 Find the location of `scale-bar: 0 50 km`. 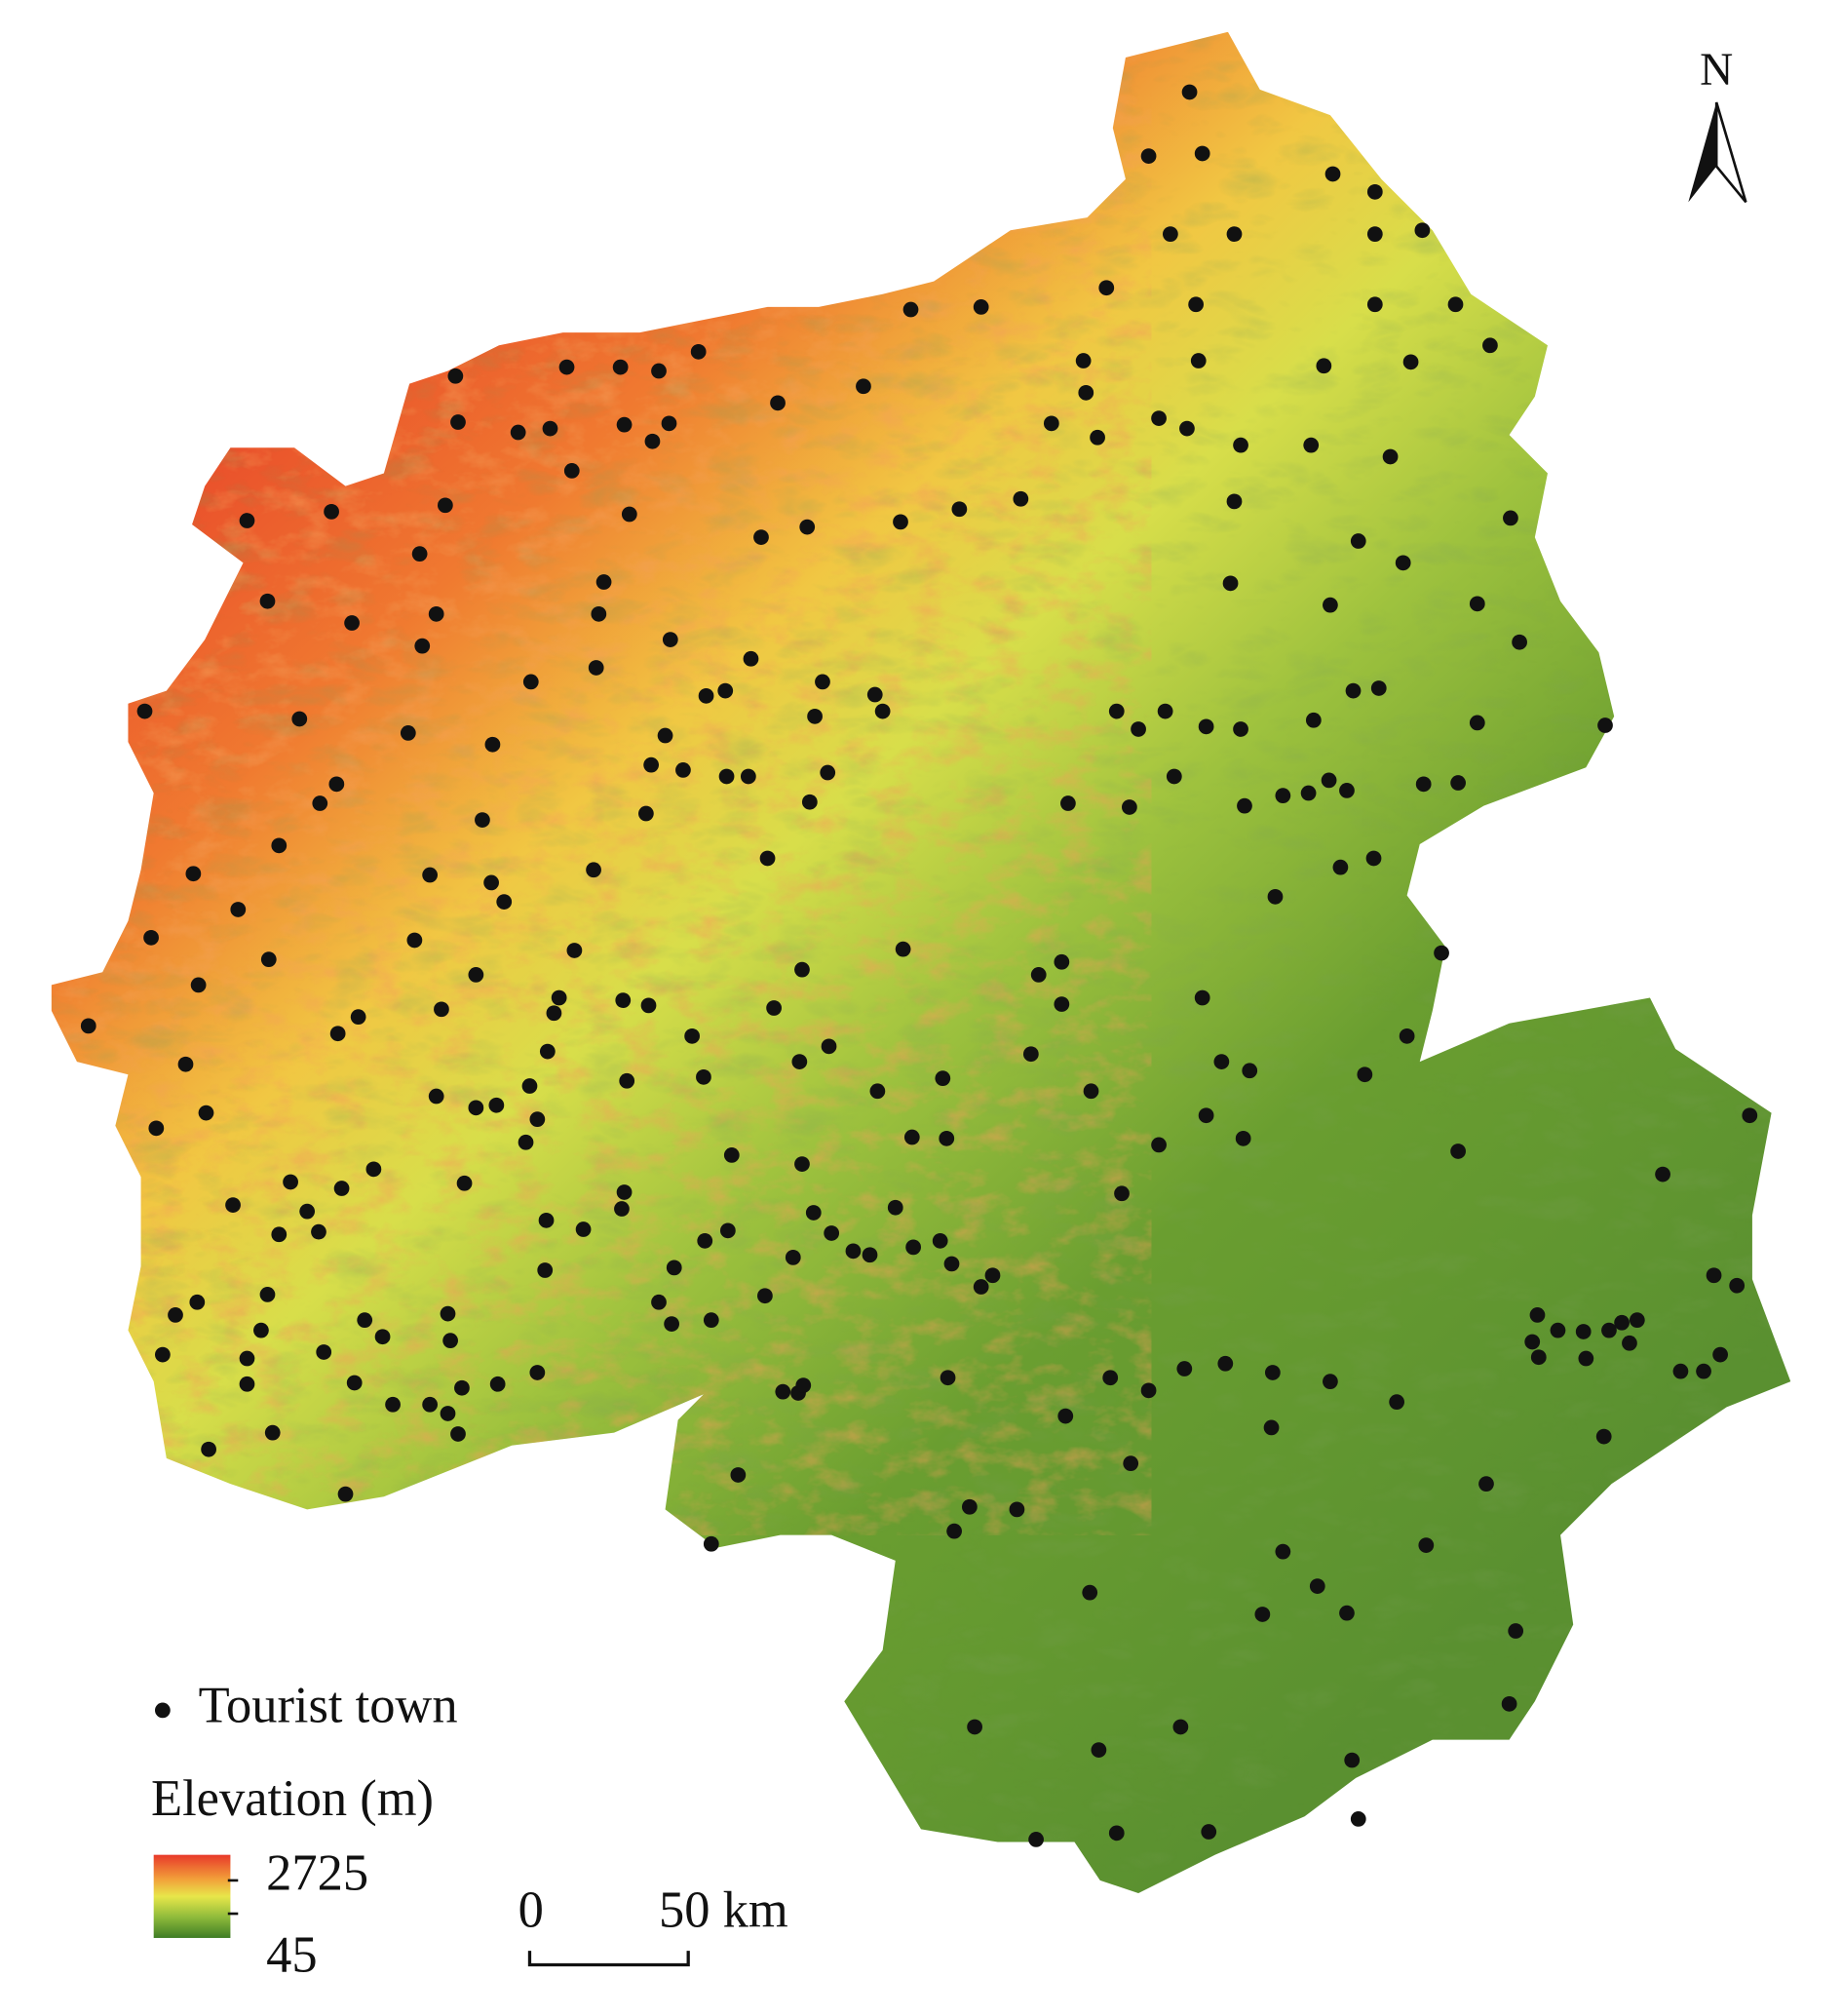

scale-bar: 0 50 km is located at coordinates (653, 1924).